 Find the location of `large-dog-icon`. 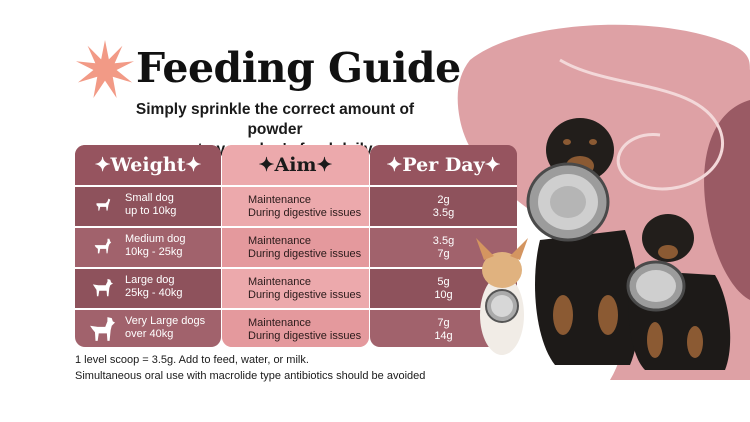

large-dog-icon is located at coordinates (102, 287).